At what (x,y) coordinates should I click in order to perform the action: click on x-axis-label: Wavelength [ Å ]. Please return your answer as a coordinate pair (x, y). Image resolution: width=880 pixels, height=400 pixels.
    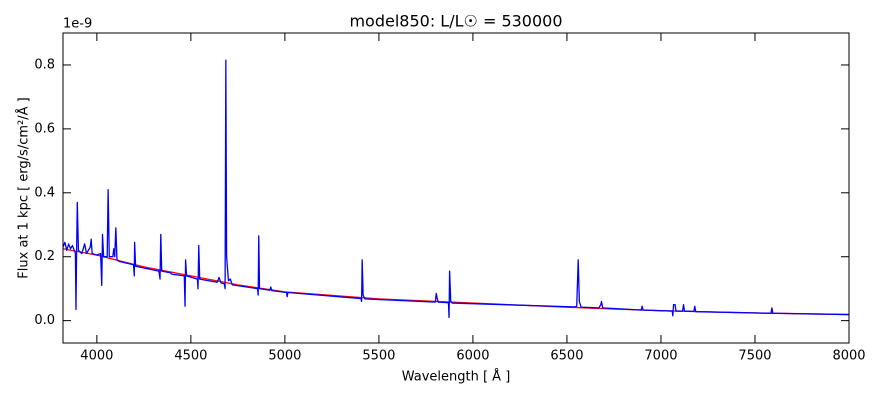
    Looking at the image, I should click on (456, 377).